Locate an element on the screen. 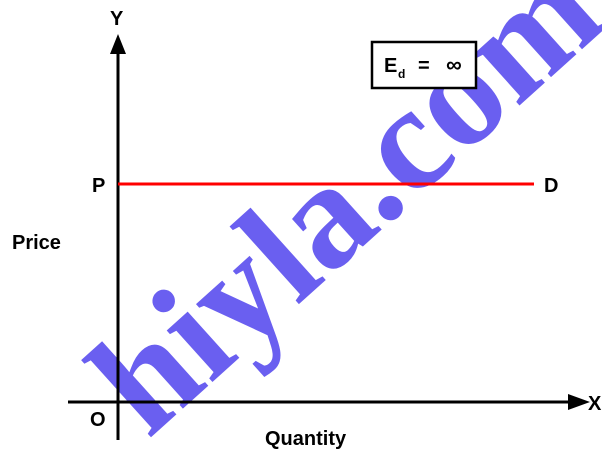 The width and height of the screenshot is (602, 450). y-axis-arrowhead is located at coordinates (118, 44).